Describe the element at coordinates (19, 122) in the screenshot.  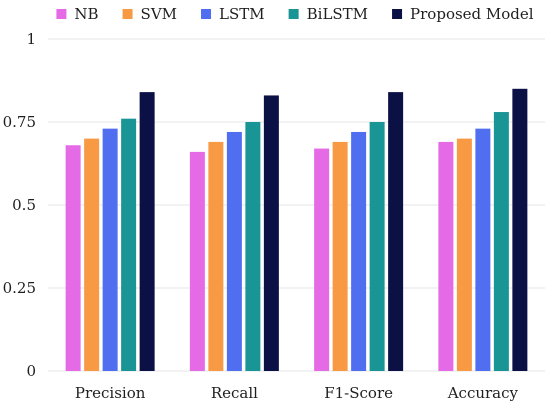
I see `y-tick-label: 0.75` at that location.